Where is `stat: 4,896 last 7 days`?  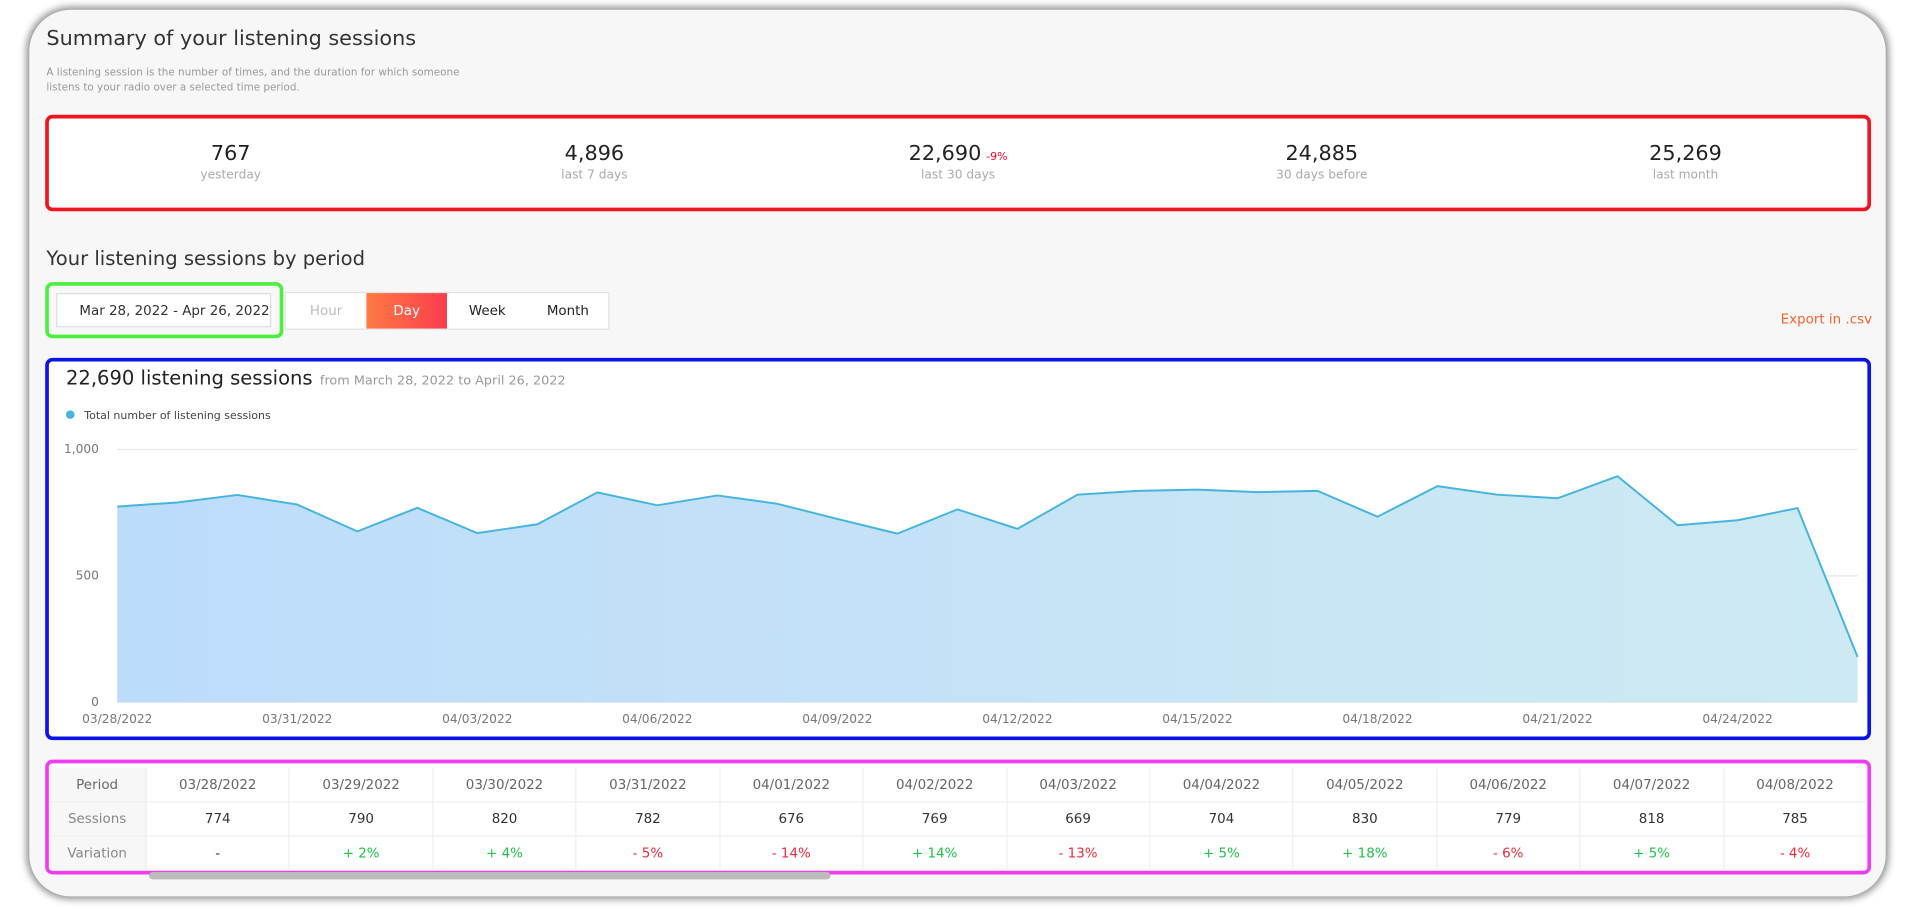
stat: 4,896 last 7 days is located at coordinates (595, 162).